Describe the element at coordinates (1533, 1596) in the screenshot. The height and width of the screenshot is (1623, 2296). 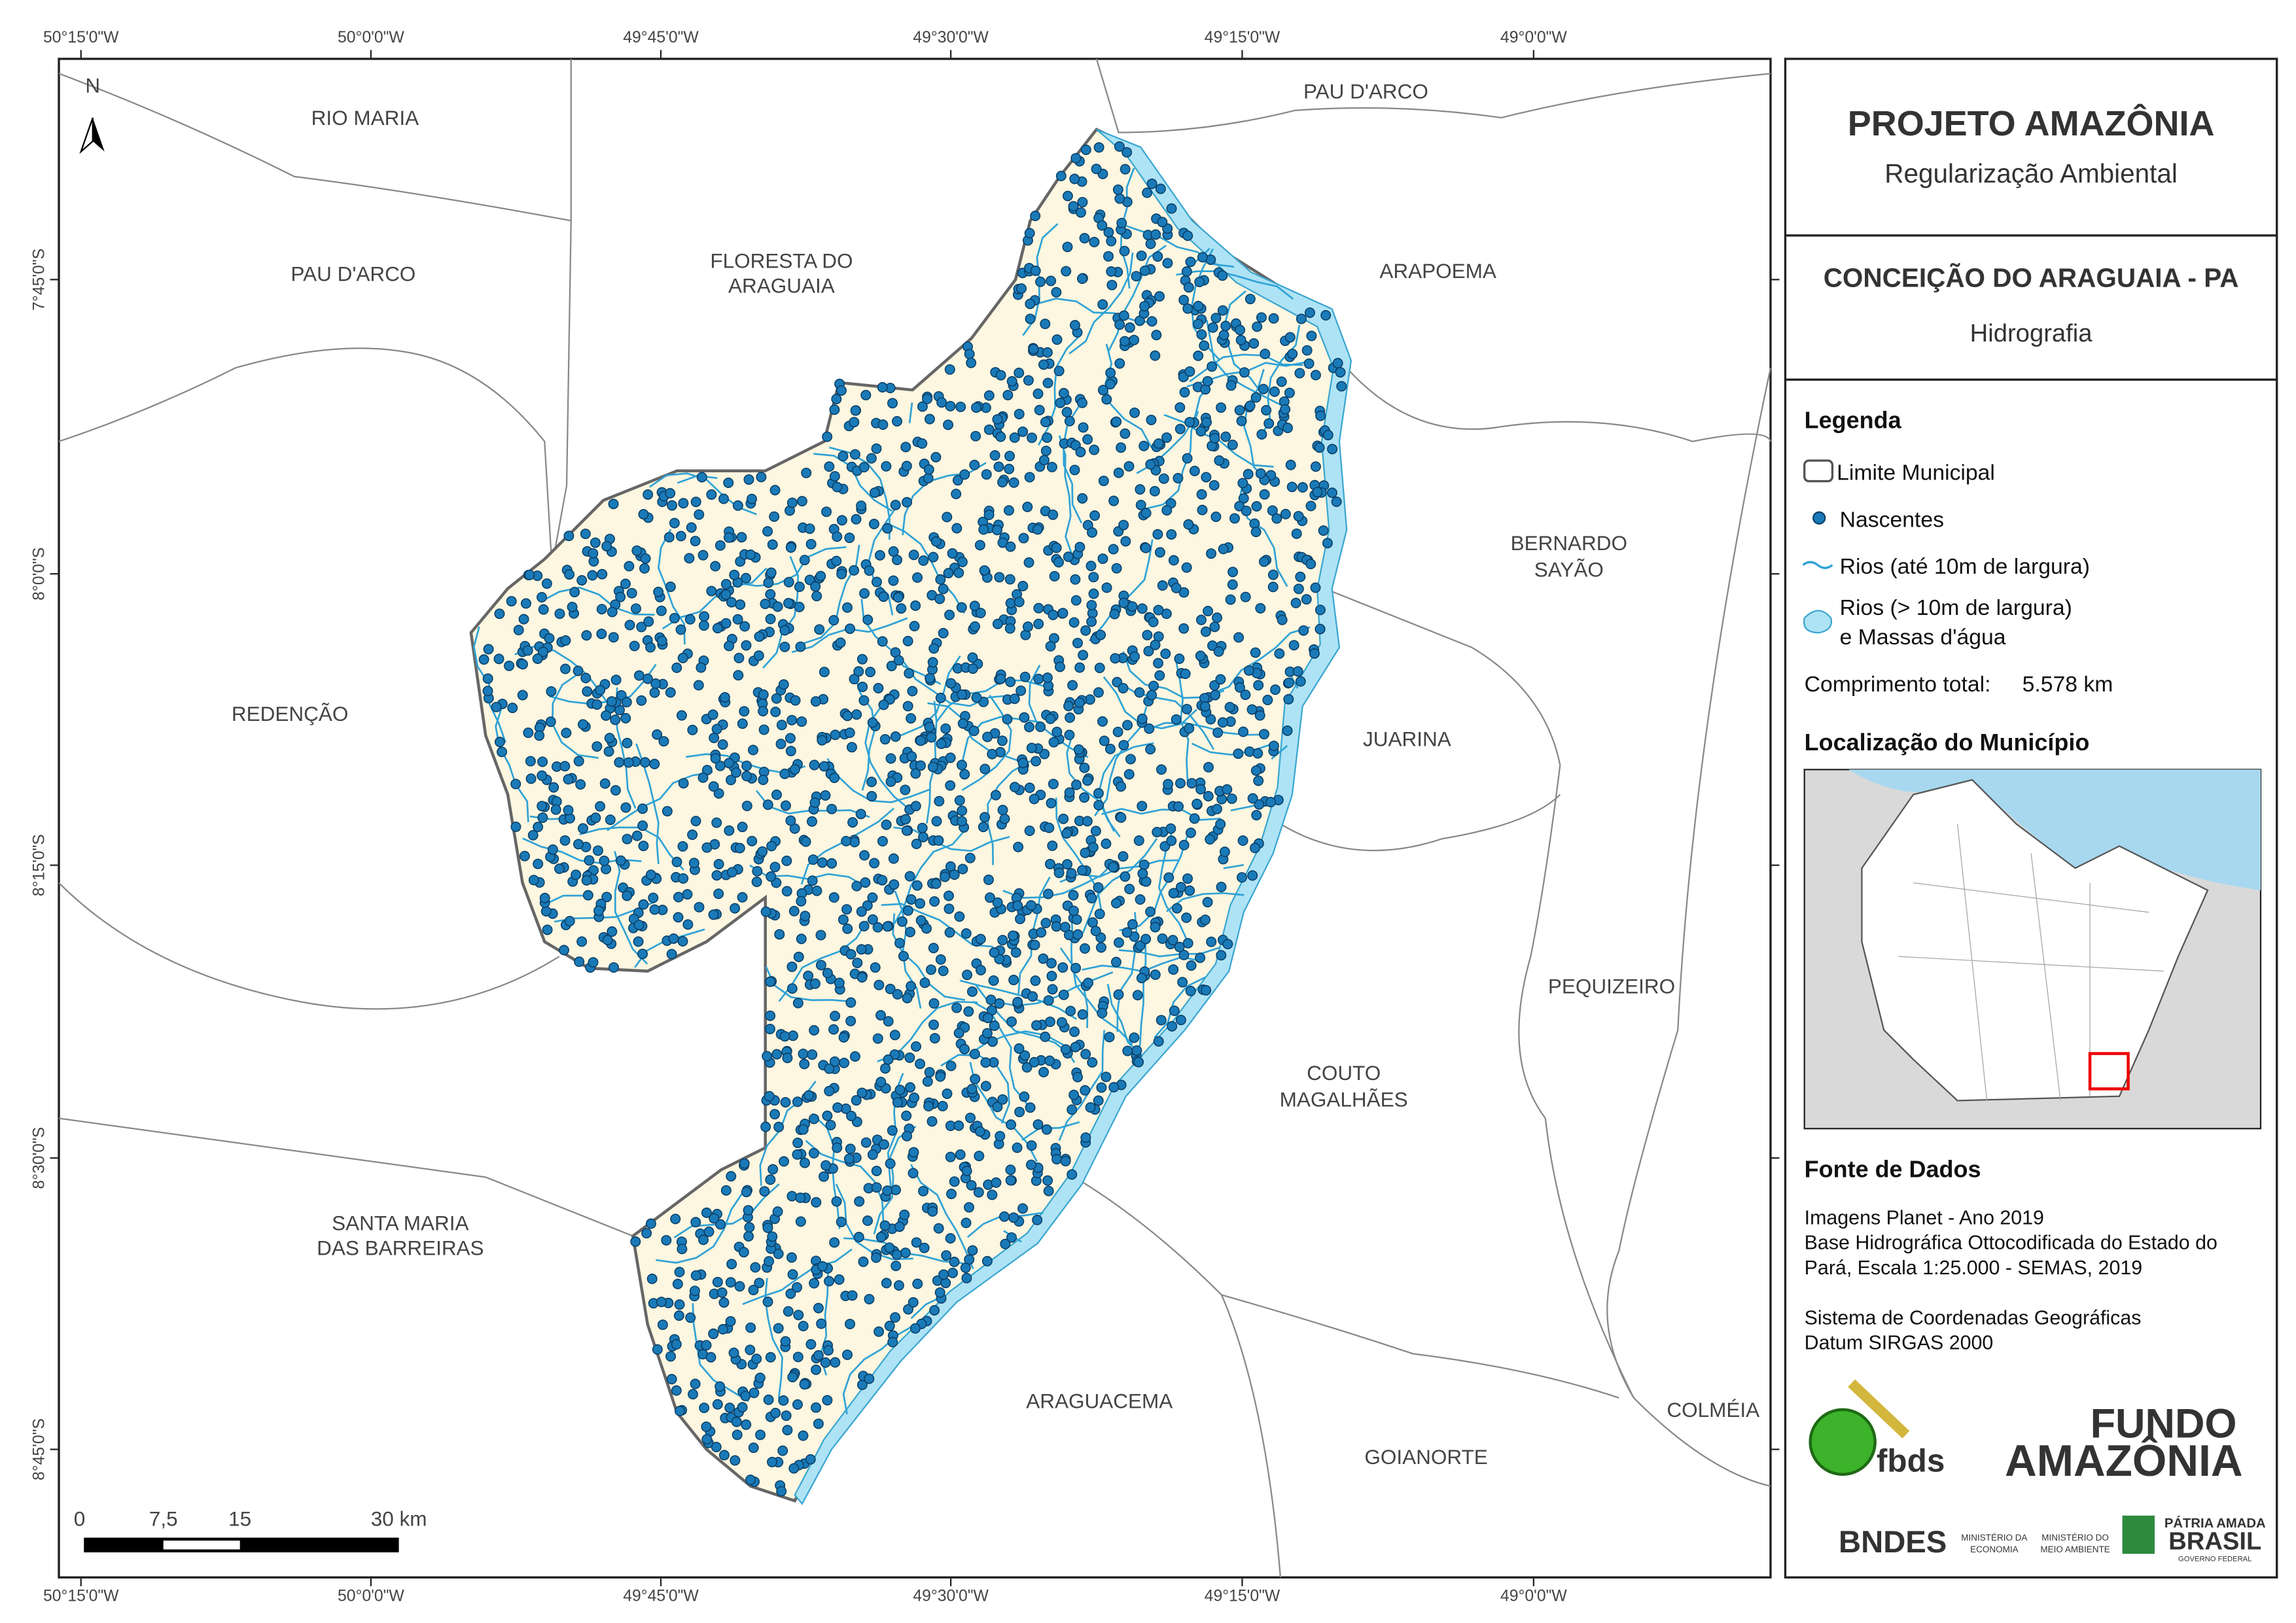
I see `label: 49°0'0"W` at that location.